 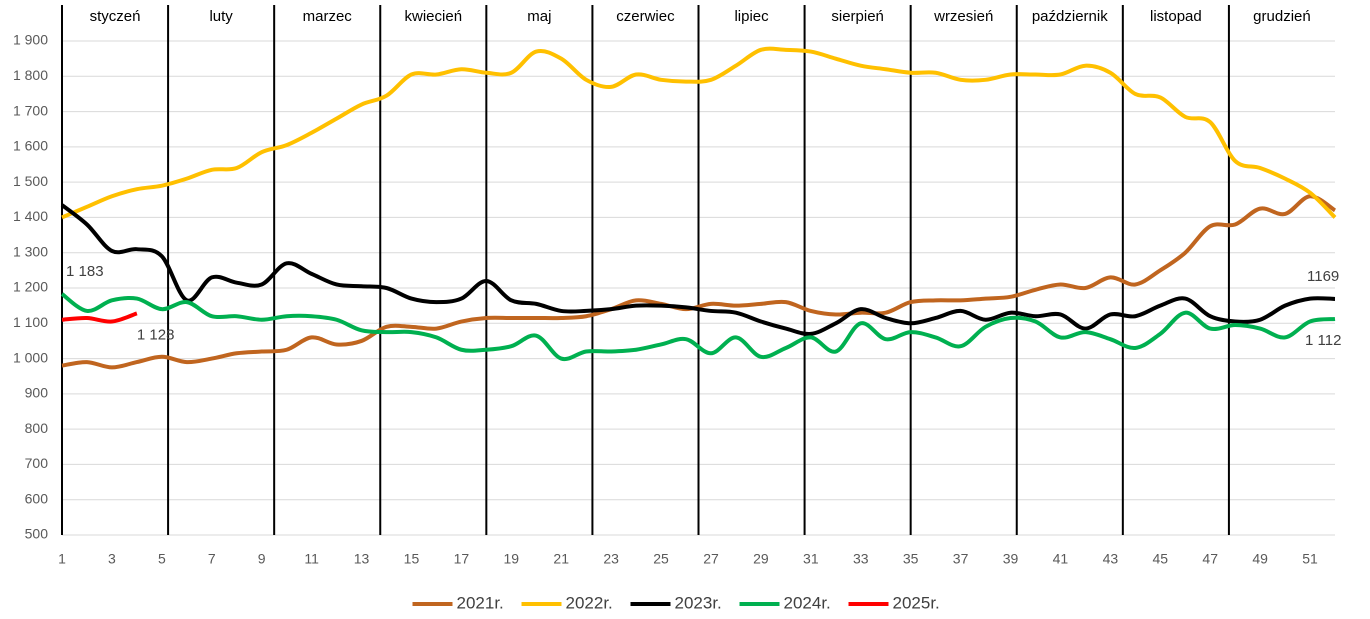 I want to click on x-tick-label: 39, so click(x=1011, y=559).